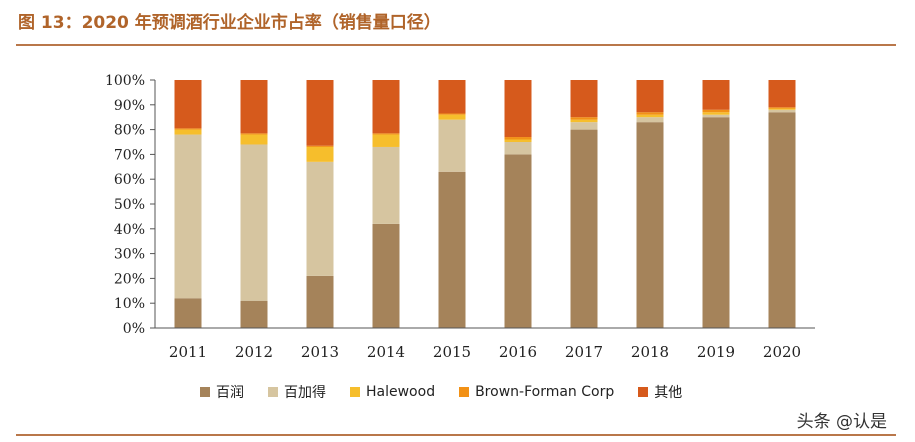 This screenshot has width=915, height=442. What do you see at coordinates (129, 155) in the screenshot?
I see `y-tick-label: 70%` at bounding box center [129, 155].